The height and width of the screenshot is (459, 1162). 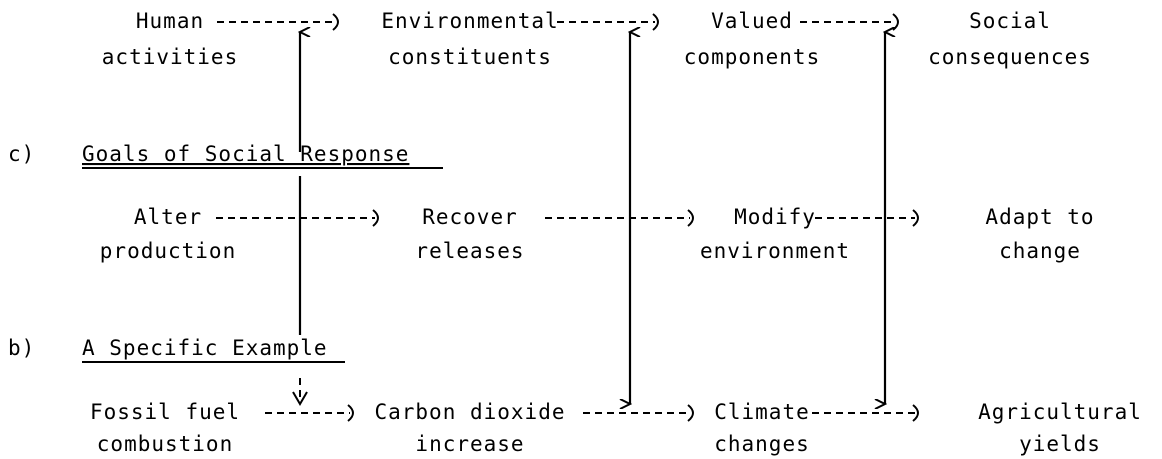 What do you see at coordinates (21, 154) in the screenshot?
I see `heading-letter: c)` at bounding box center [21, 154].